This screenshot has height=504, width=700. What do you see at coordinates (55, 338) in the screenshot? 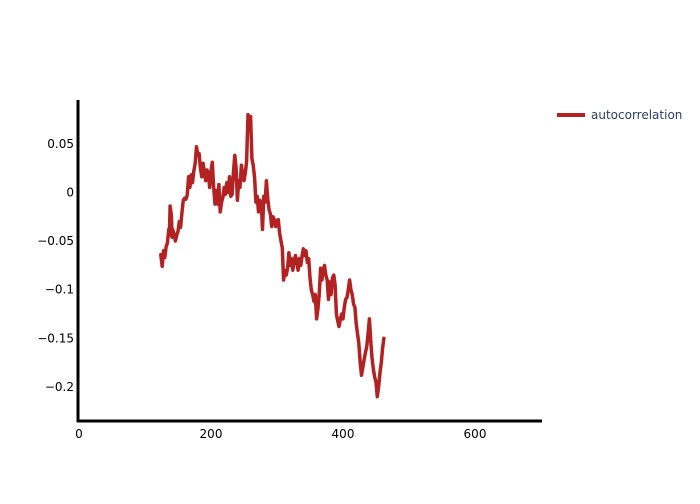
I see `y-tick-label: −0.15` at bounding box center [55, 338].